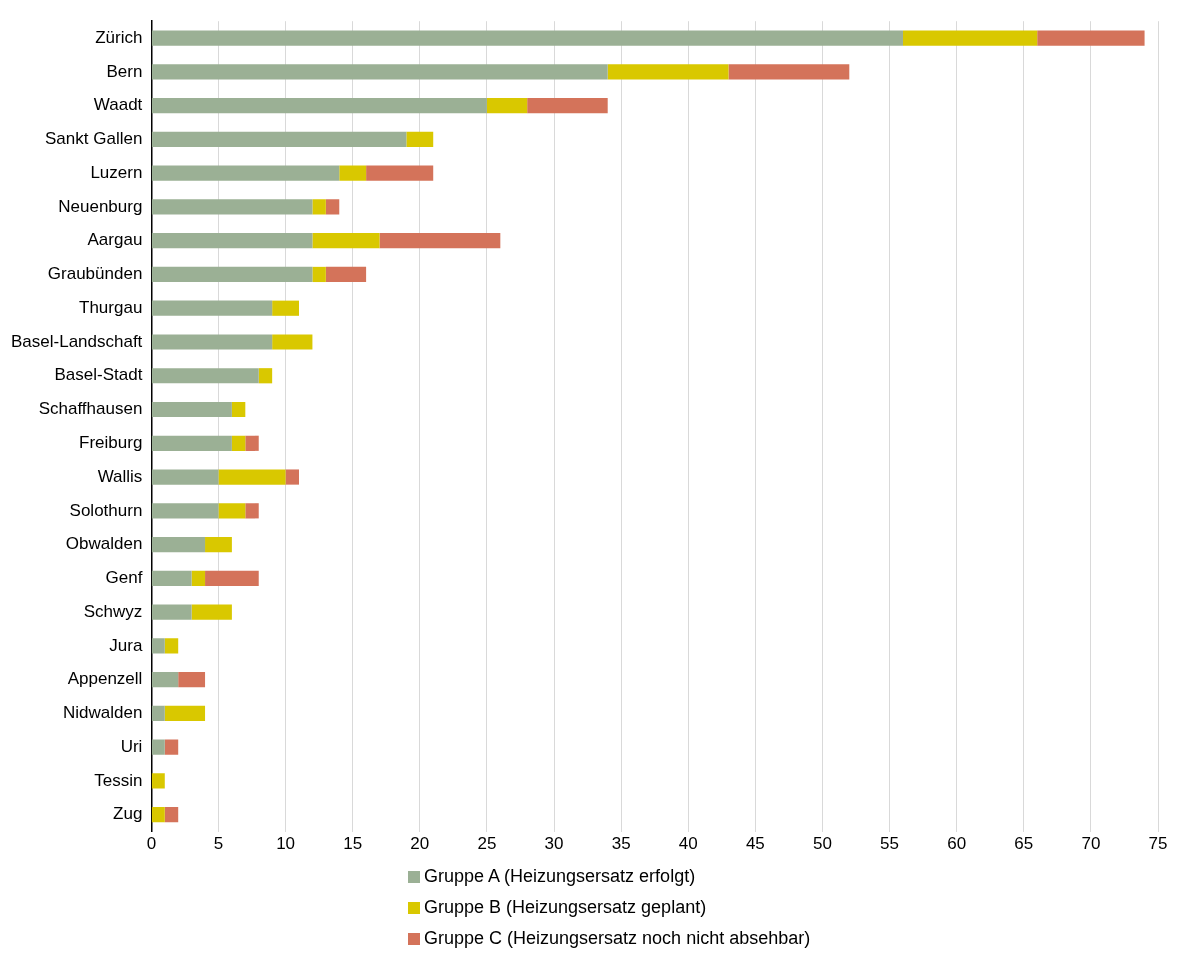 Image resolution: width=1178 pixels, height=978 pixels. I want to click on y-tick-label: Luzern, so click(116, 172).